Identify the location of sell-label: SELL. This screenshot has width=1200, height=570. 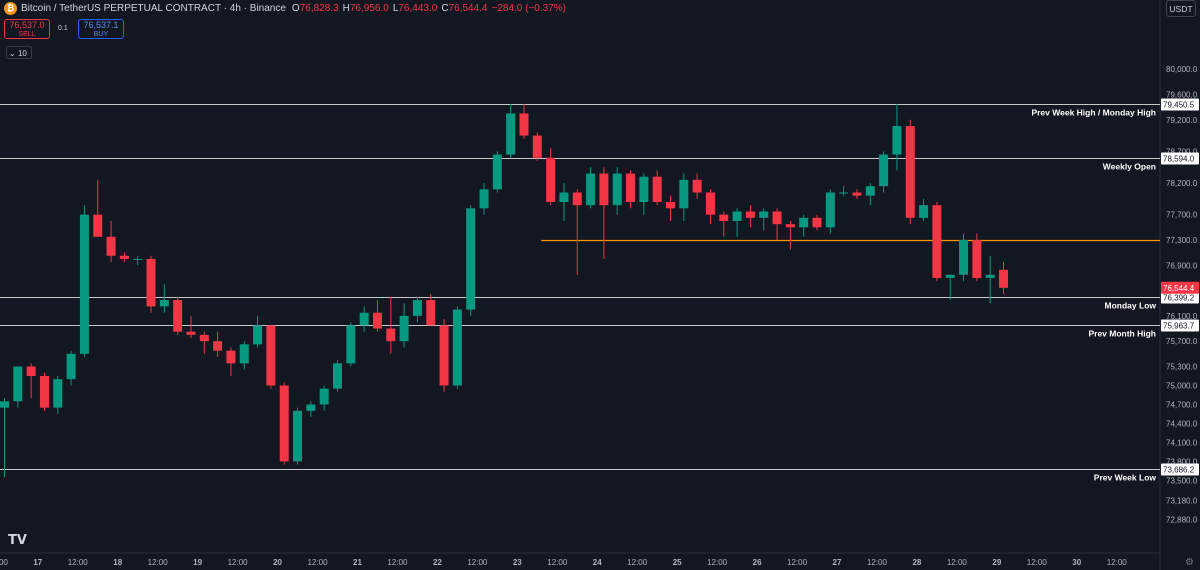
(27, 34).